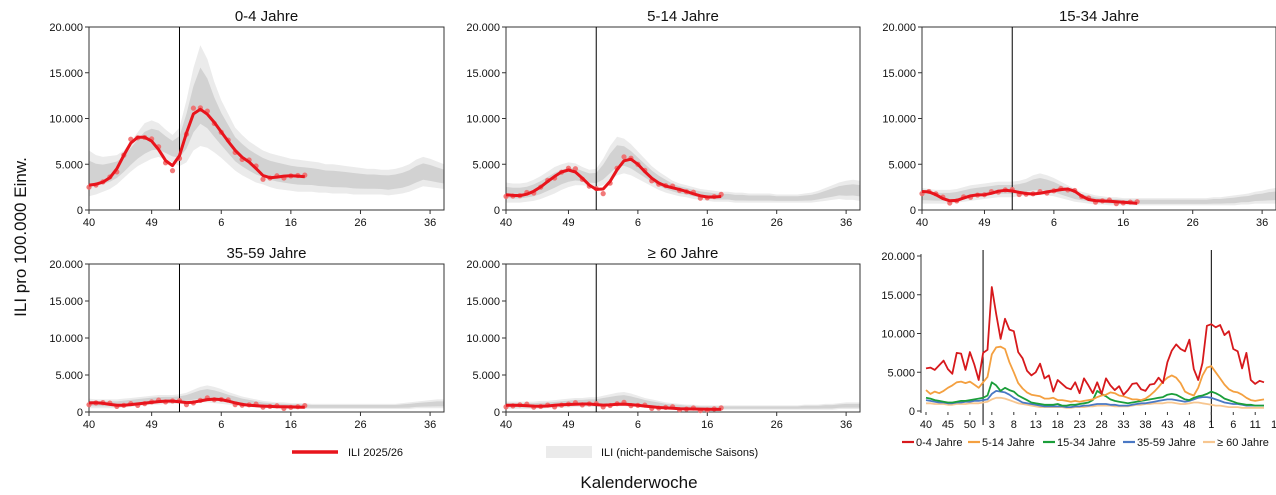  I want to click on legend-label-5: ≥ 60 Jahre, so click(1243, 443).